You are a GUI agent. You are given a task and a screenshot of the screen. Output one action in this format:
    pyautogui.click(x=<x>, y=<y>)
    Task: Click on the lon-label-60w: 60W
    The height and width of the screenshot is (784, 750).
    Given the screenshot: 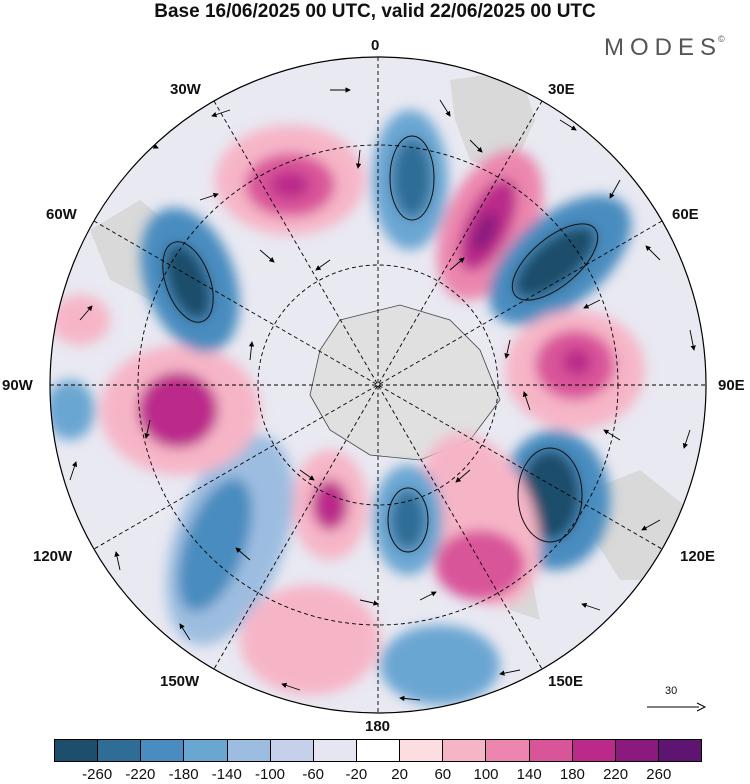 What is the action you would take?
    pyautogui.click(x=61, y=214)
    